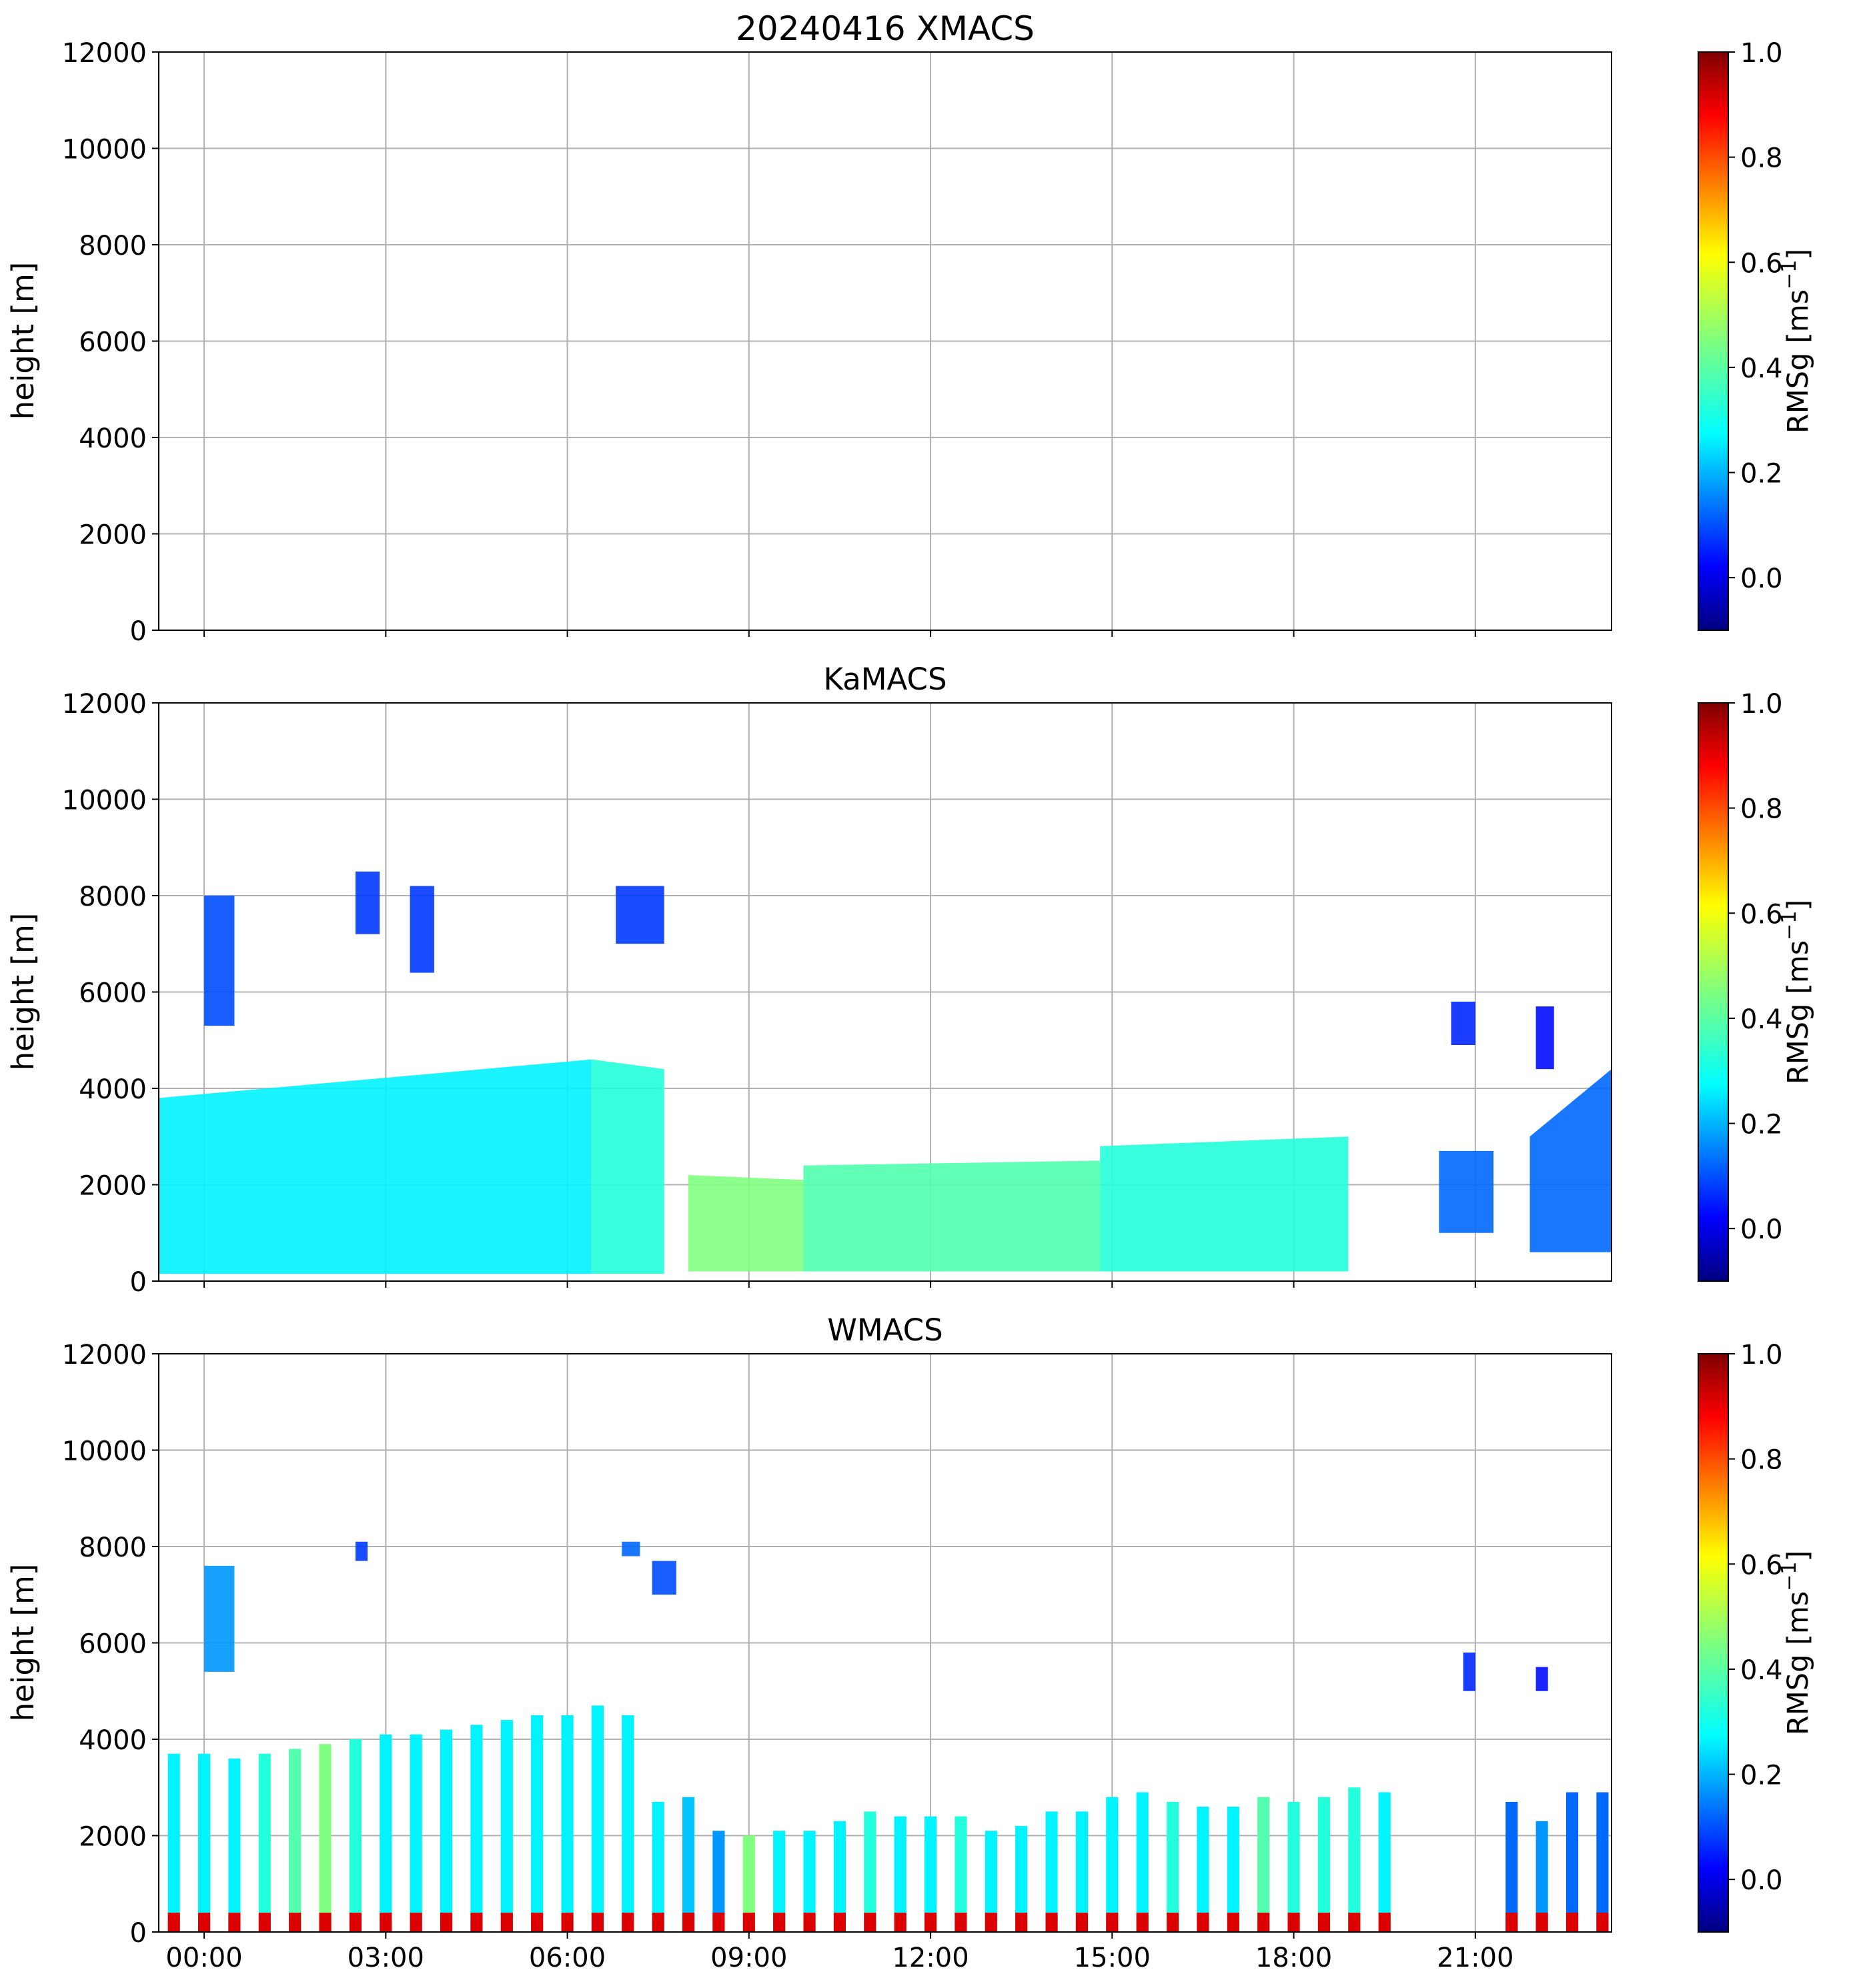  Describe the element at coordinates (567, 1958) in the screenshot. I see `x-tick-label: 06:00` at that location.